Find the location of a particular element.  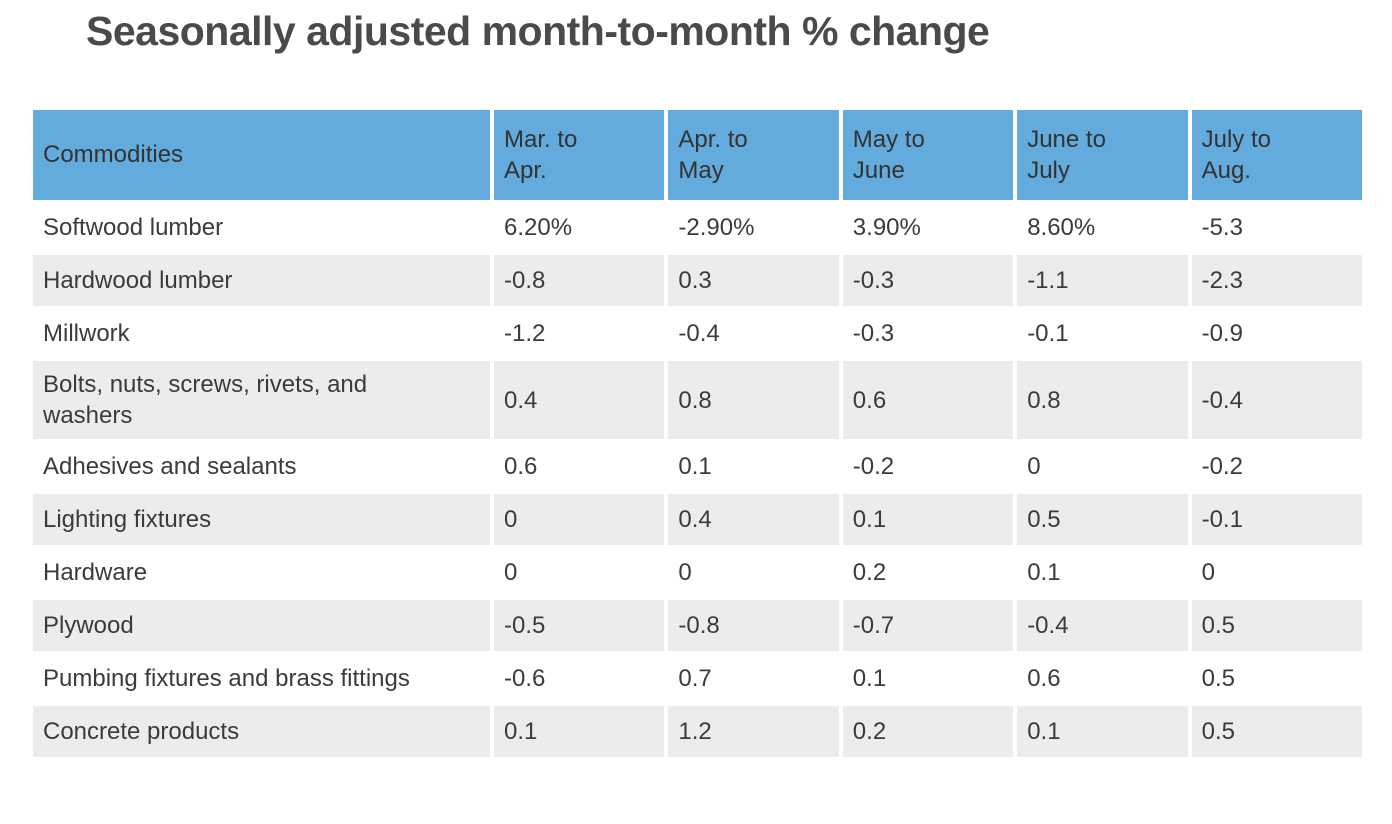

header-cell-period: June to July is located at coordinates (1102, 155).